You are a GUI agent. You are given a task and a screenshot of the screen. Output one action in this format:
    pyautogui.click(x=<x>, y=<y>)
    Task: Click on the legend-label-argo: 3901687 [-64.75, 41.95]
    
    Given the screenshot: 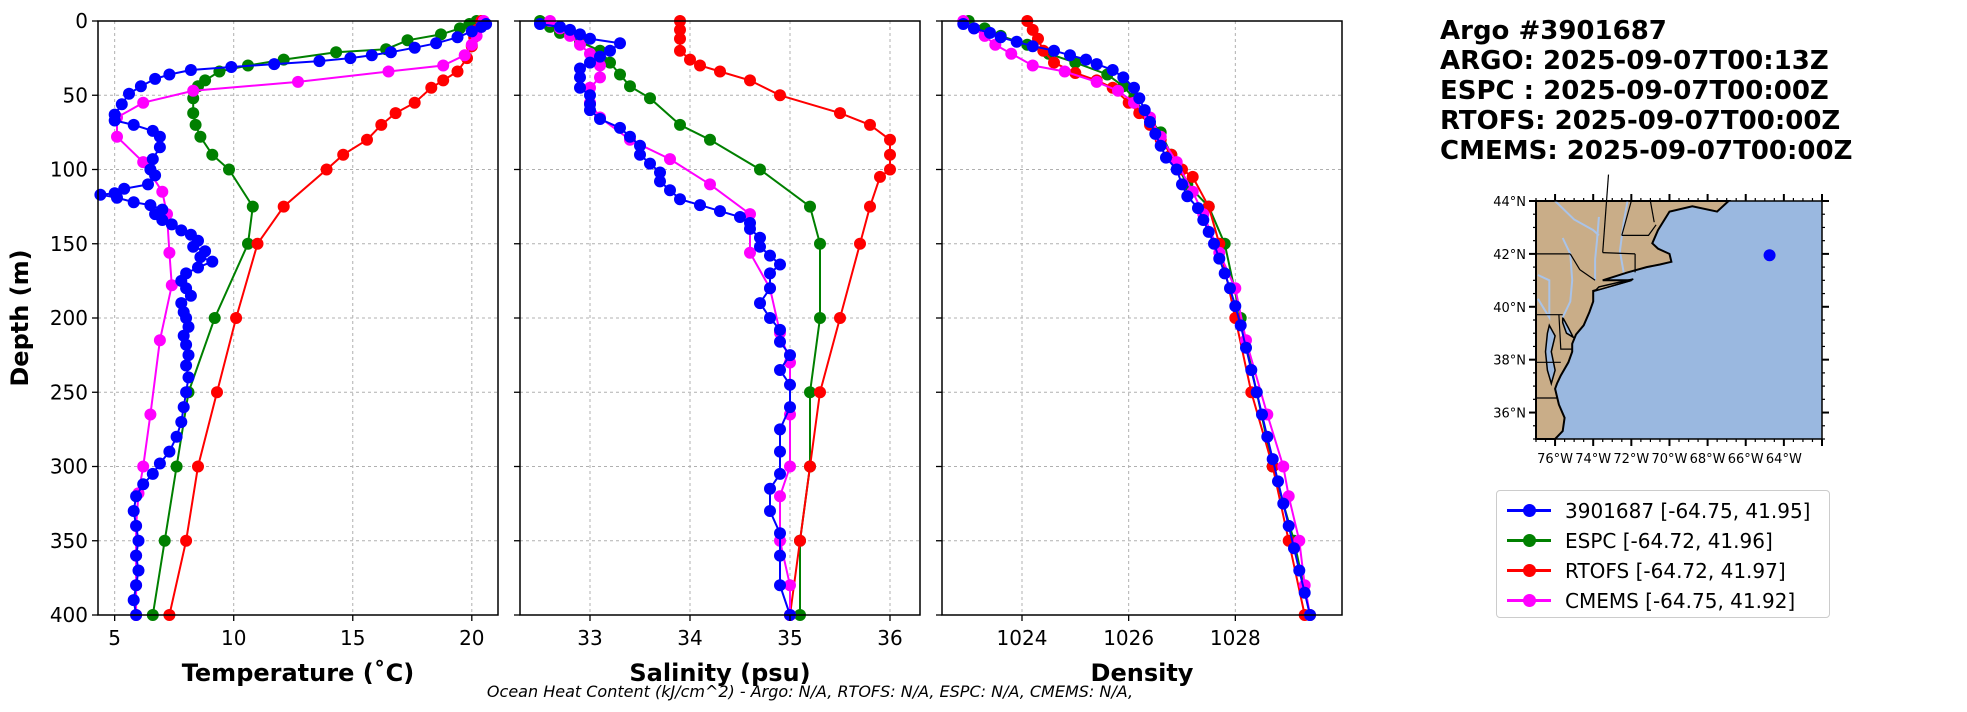 What is the action you would take?
    pyautogui.click(x=1688, y=511)
    